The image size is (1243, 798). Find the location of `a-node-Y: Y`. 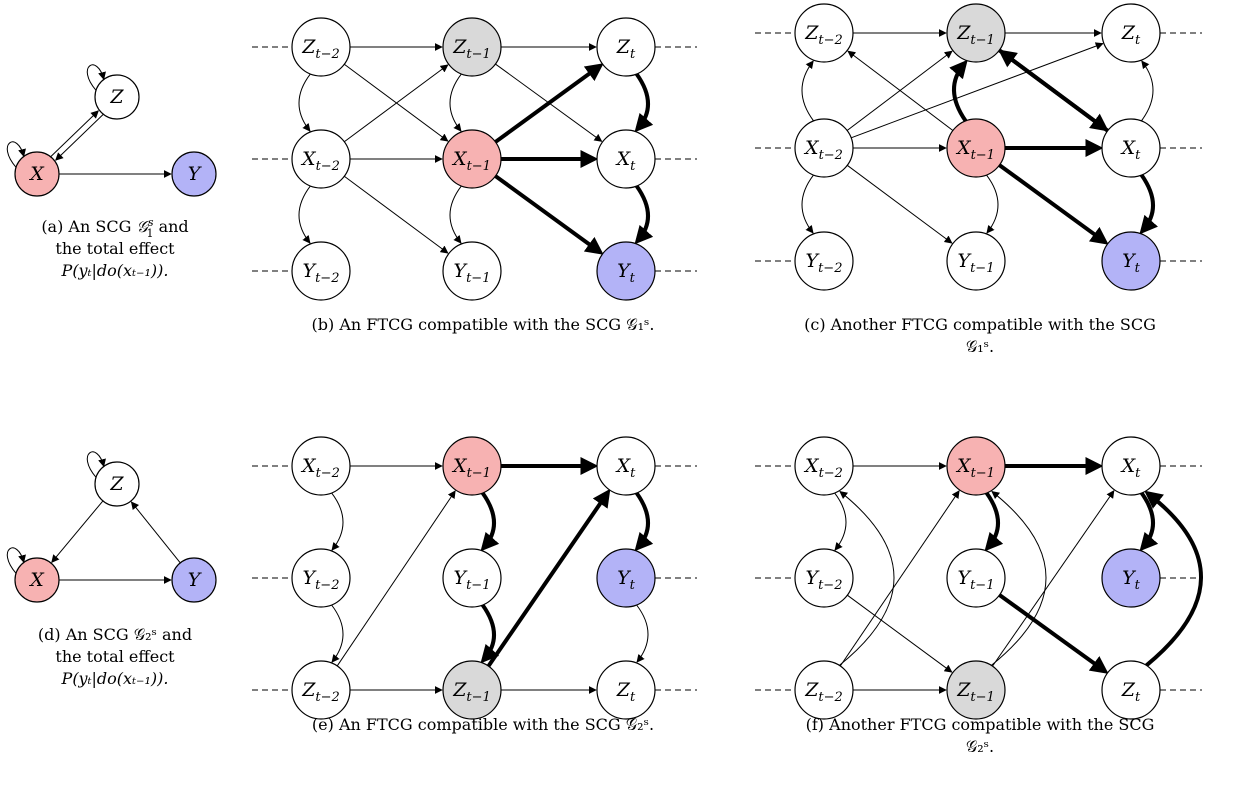

a-node-Y: Y is located at coordinates (194, 174).